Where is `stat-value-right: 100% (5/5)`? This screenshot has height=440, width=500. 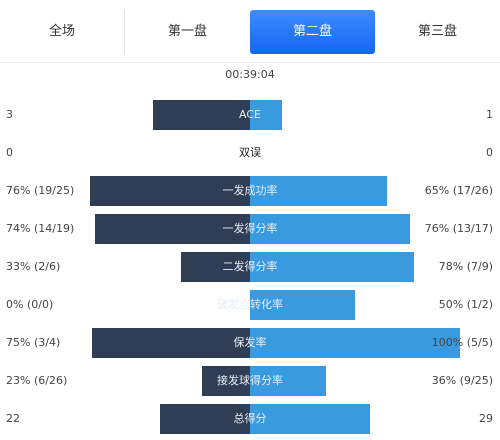 stat-value-right: 100% (5/5) is located at coordinates (462, 342).